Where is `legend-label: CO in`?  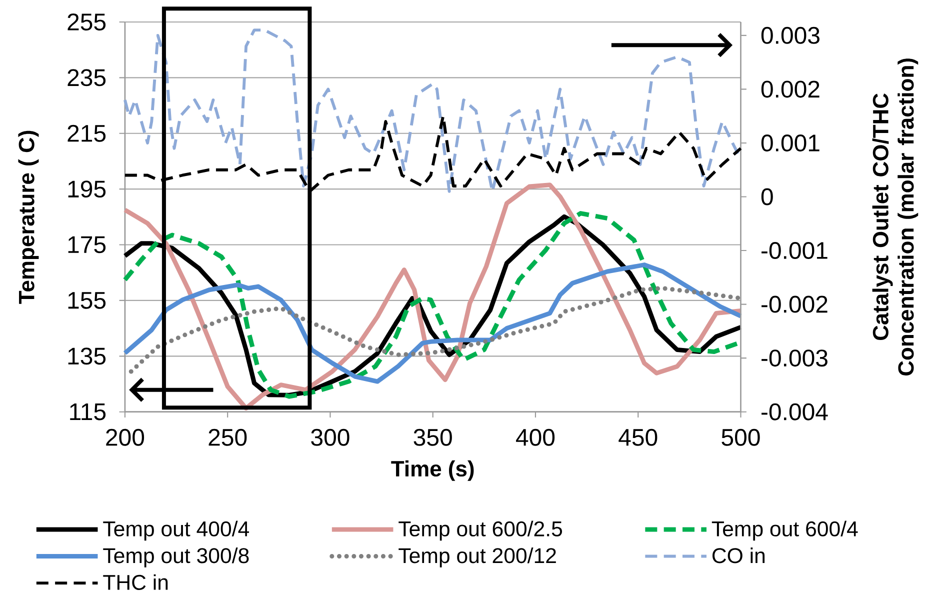
legend-label: CO in is located at coordinates (738, 556).